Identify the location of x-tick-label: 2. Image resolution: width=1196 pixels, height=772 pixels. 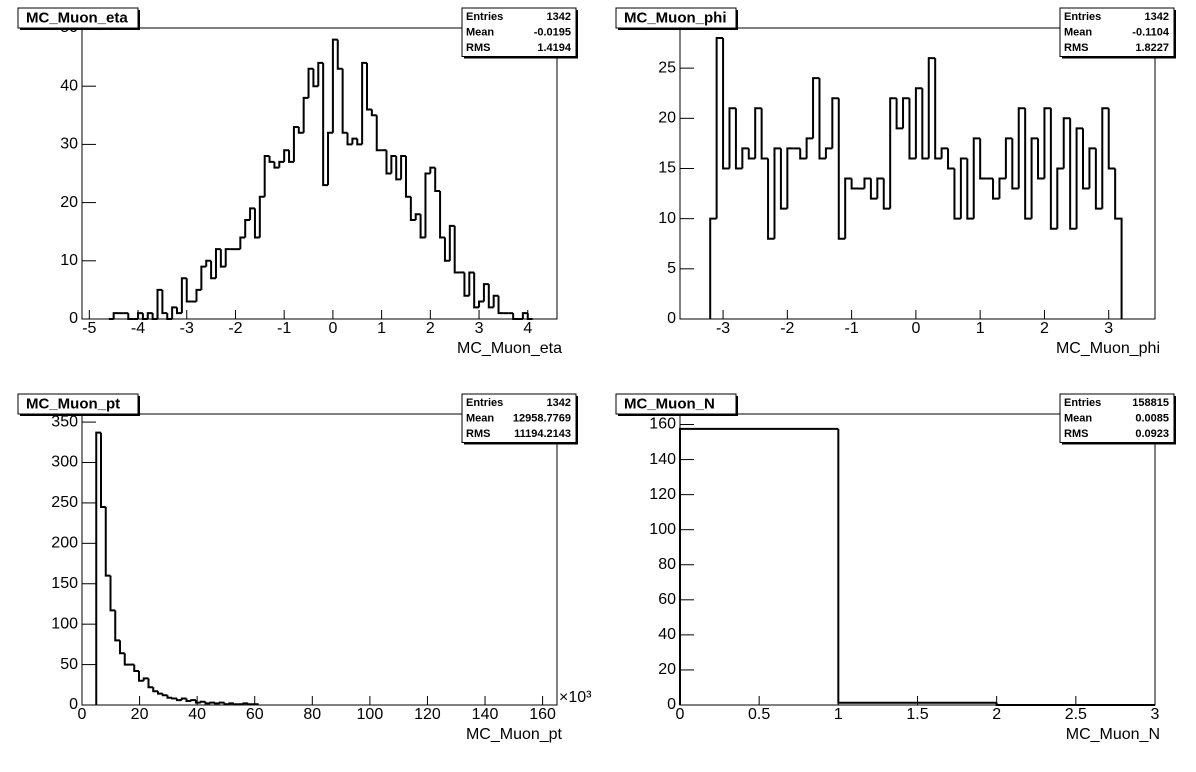
(996, 714).